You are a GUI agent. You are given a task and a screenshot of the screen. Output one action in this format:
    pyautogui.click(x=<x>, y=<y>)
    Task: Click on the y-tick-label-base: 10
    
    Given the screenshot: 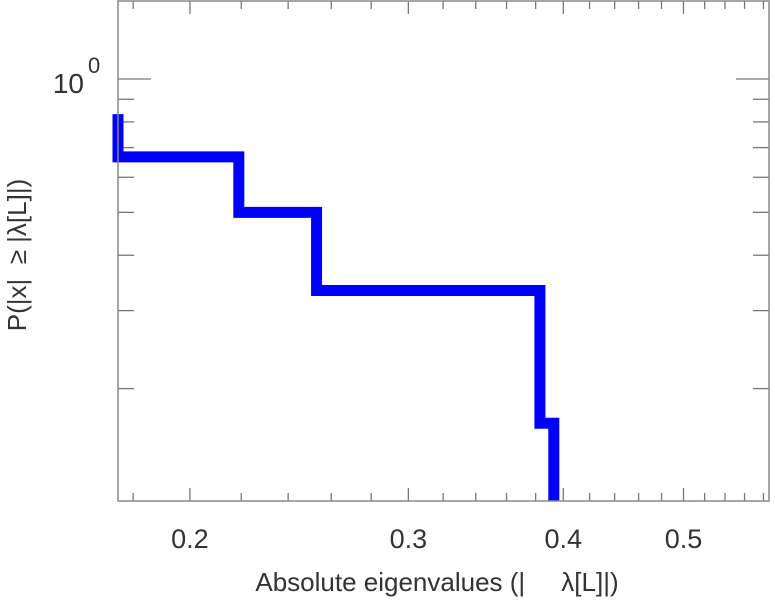 What is the action you would take?
    pyautogui.click(x=68, y=83)
    